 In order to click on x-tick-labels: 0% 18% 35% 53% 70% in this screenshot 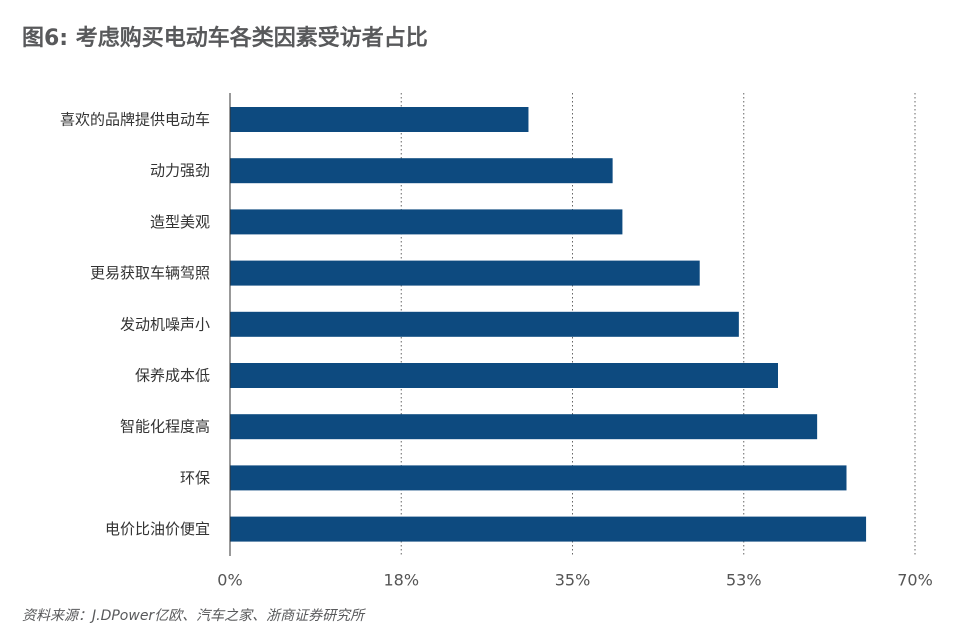, I will do `click(574, 580)`.